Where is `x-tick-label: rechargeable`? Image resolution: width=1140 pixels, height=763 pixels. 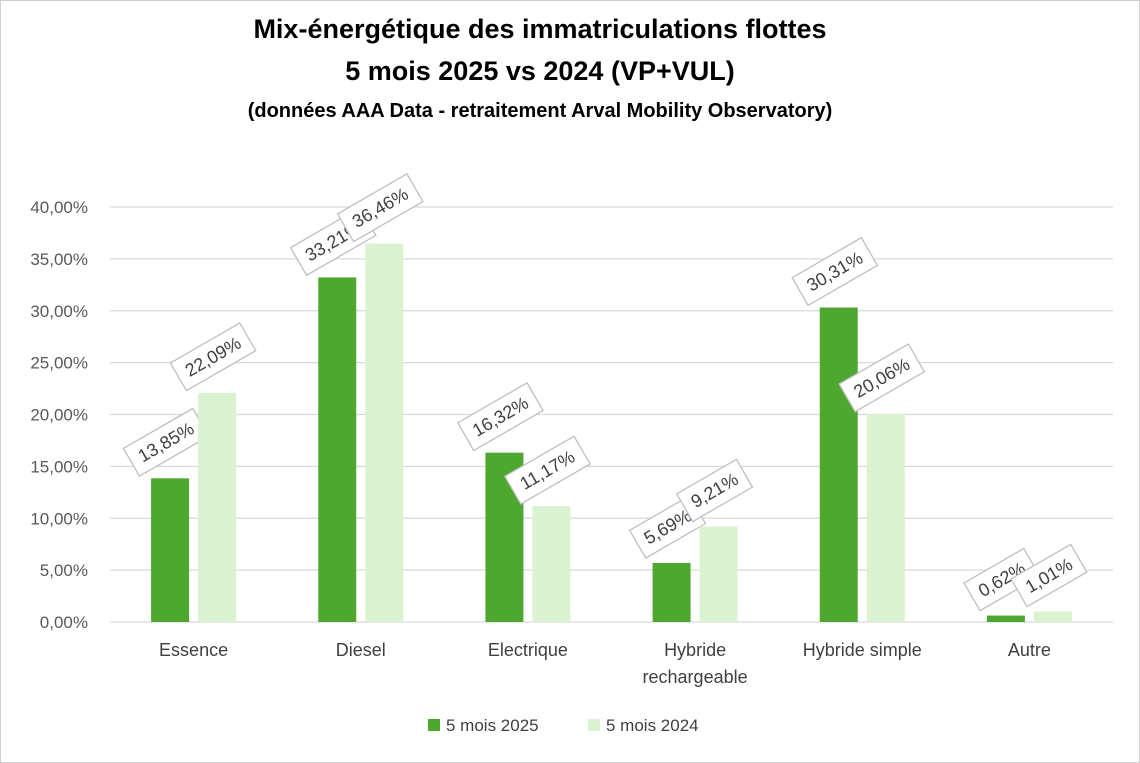 x-tick-label: rechargeable is located at coordinates (695, 677).